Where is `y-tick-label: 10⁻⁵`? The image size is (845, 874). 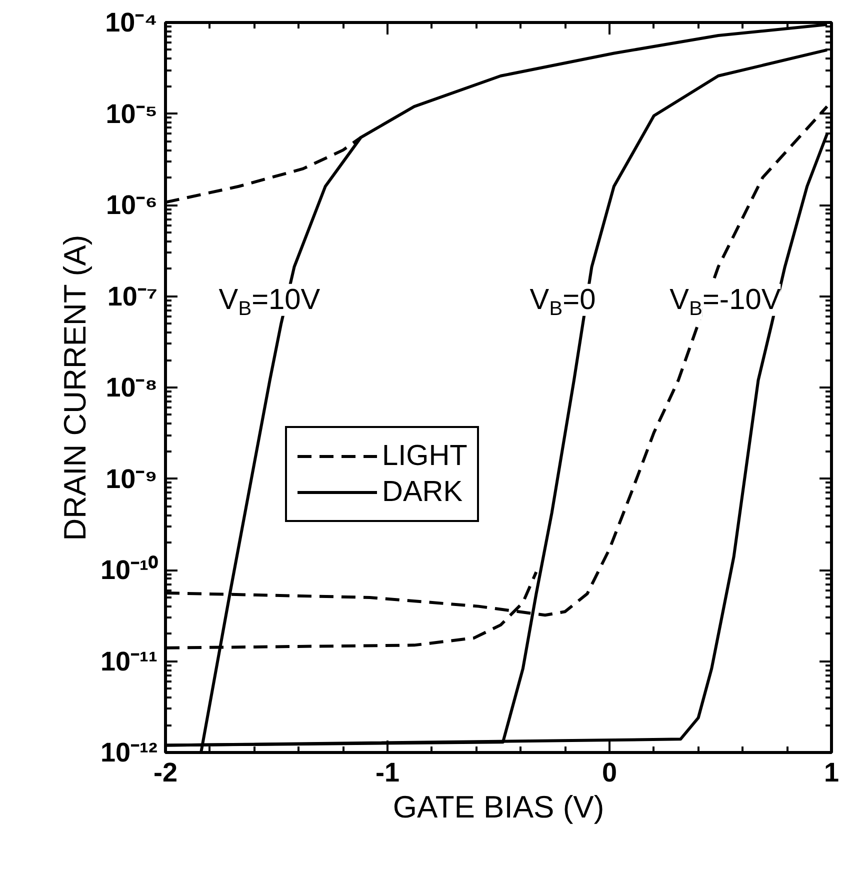 y-tick-label: 10⁻⁵ is located at coordinates (132, 113).